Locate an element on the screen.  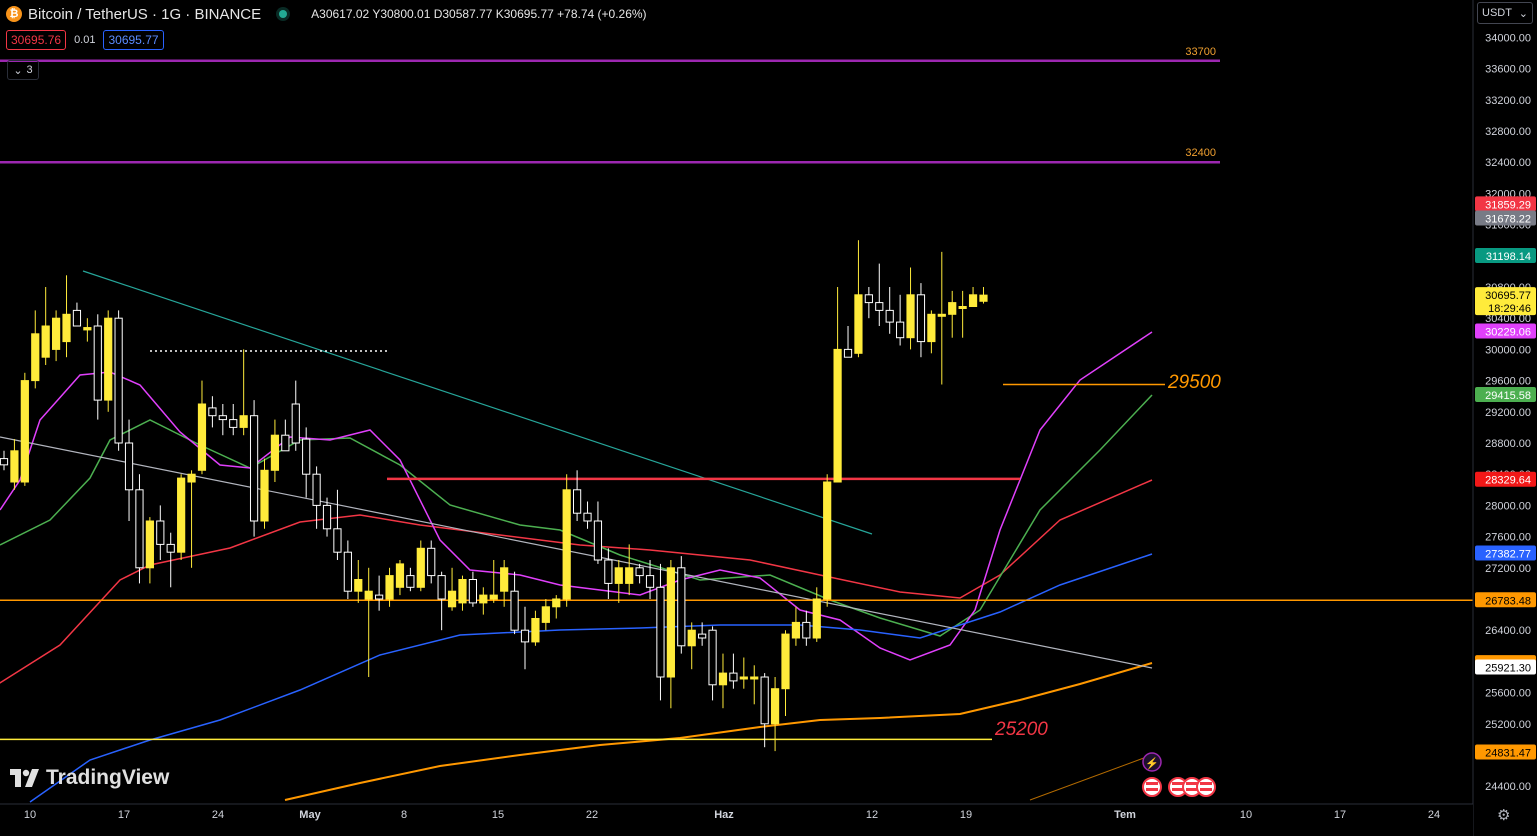
time-tick-label: 22 is located at coordinates (592, 815).